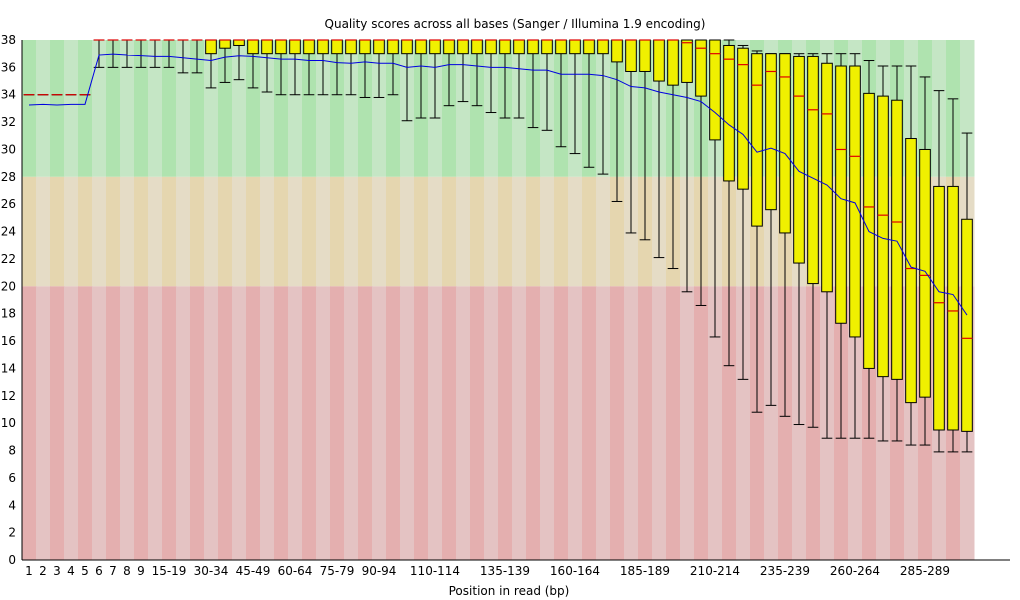 Image resolution: width=1020 pixels, height=600 pixels. What do you see at coordinates (337, 571) in the screenshot?
I see `x-tick-label: 75-79` at bounding box center [337, 571].